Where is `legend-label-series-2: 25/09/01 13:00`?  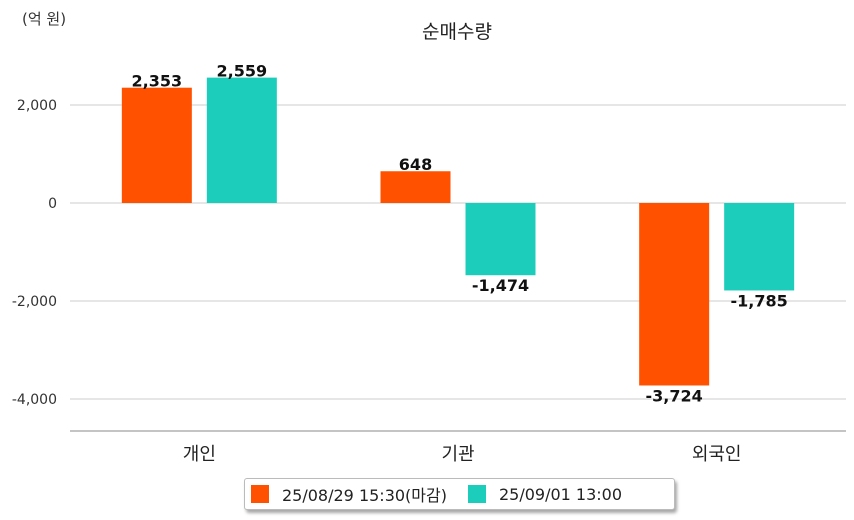
legend-label-series-2: 25/09/01 13:00 is located at coordinates (560, 494).